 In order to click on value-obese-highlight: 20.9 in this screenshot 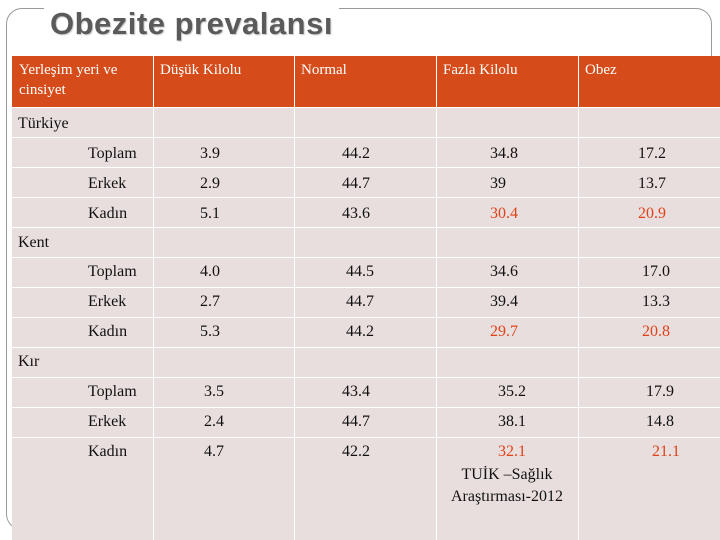, I will do `click(652, 213)`.